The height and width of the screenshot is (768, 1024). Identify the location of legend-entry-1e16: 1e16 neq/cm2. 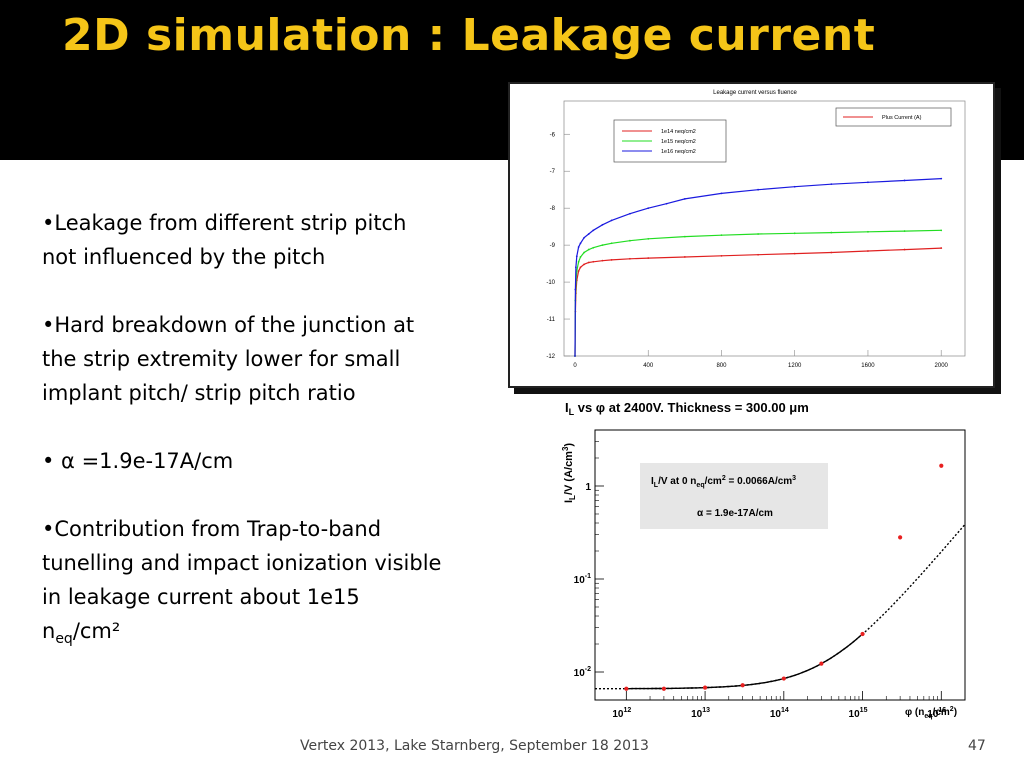
(678, 152).